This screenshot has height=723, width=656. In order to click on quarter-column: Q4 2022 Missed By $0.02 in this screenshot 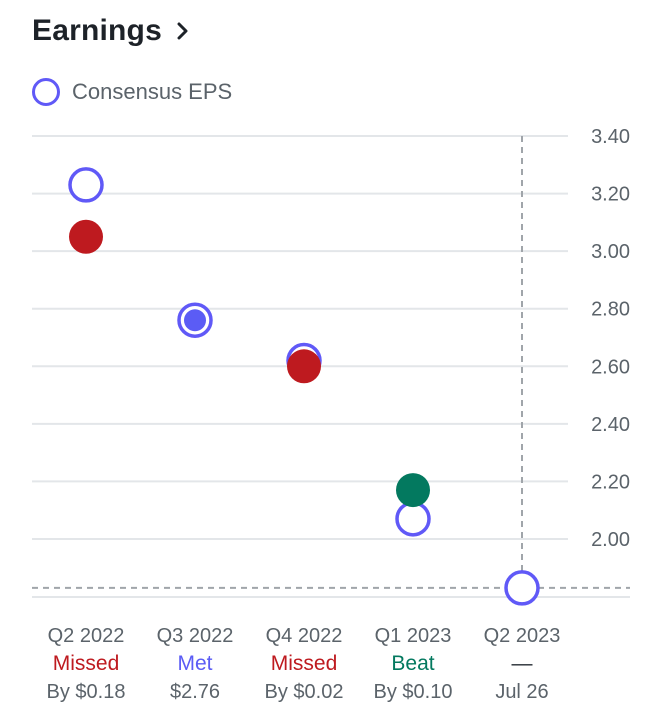, I will do `click(304, 664)`.